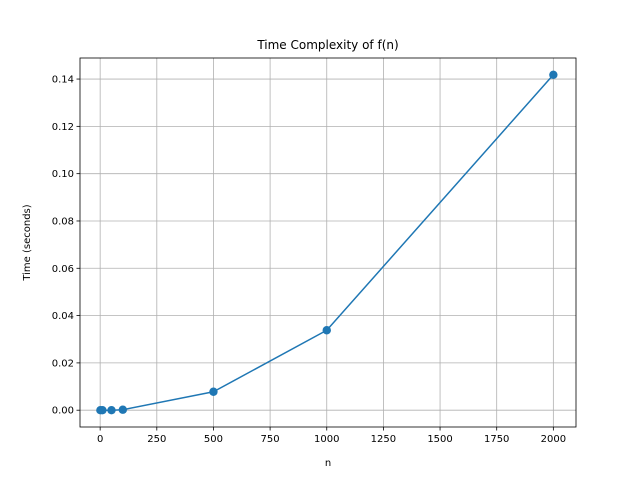  I want to click on y-tick-label: 0.14, so click(63, 80).